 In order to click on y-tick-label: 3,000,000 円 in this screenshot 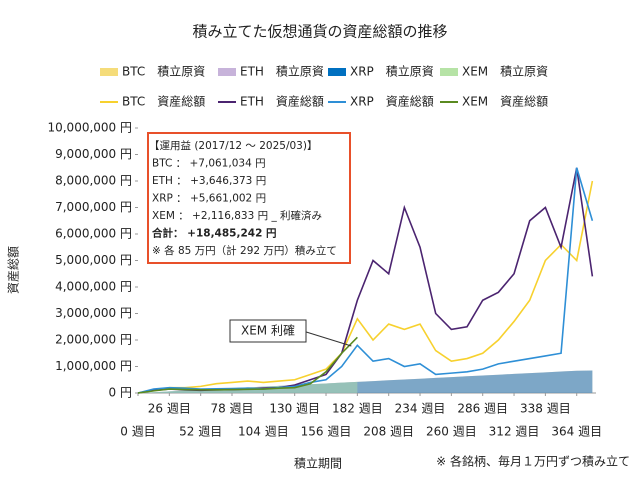, I will do `click(93, 313)`.